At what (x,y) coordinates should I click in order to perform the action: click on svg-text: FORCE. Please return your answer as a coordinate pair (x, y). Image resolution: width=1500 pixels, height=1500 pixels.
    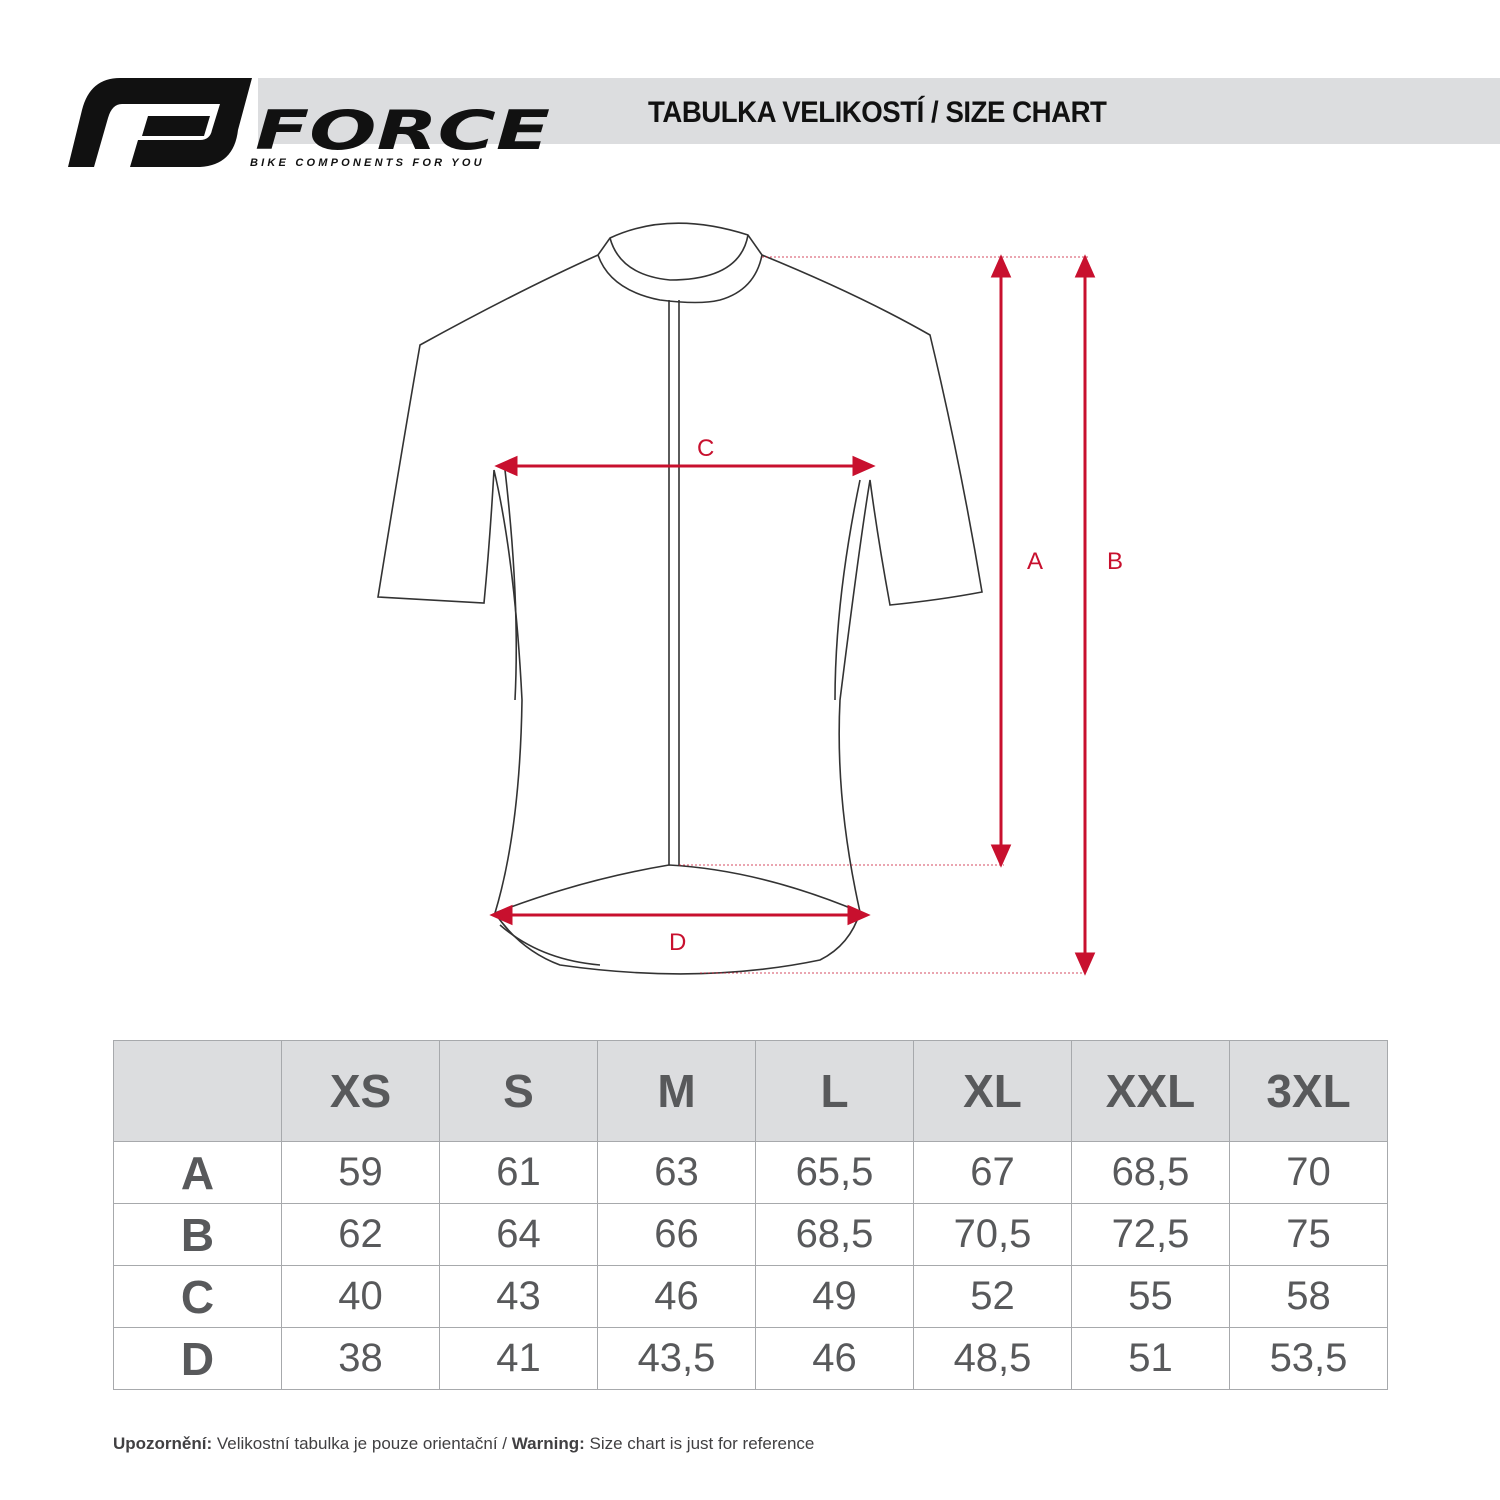
    Looking at the image, I should click on (402, 130).